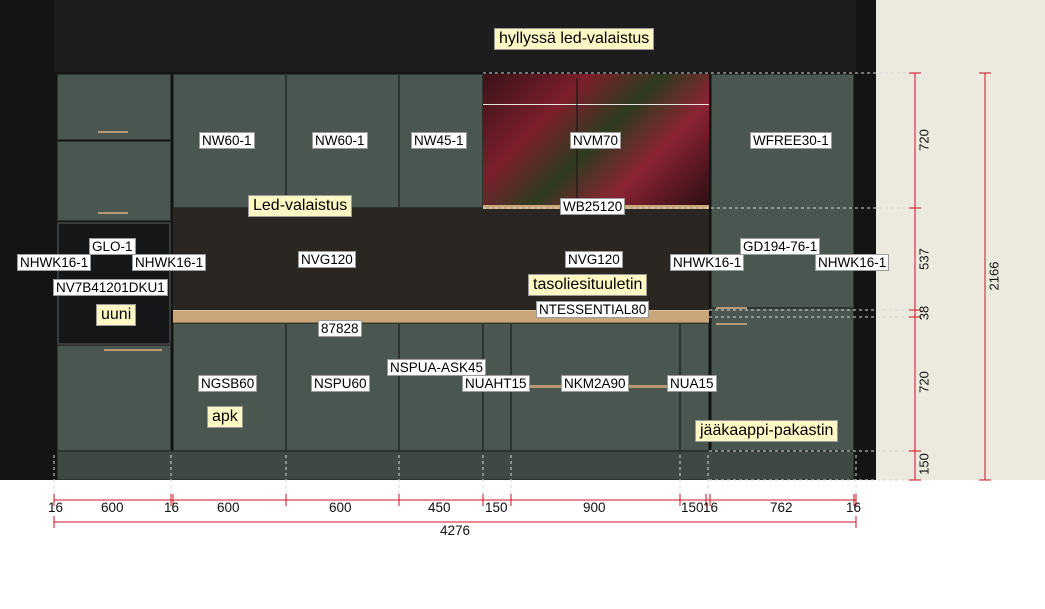 The width and height of the screenshot is (1045, 609). What do you see at coordinates (781, 507) in the screenshot?
I see `dim-width-11: 762` at bounding box center [781, 507].